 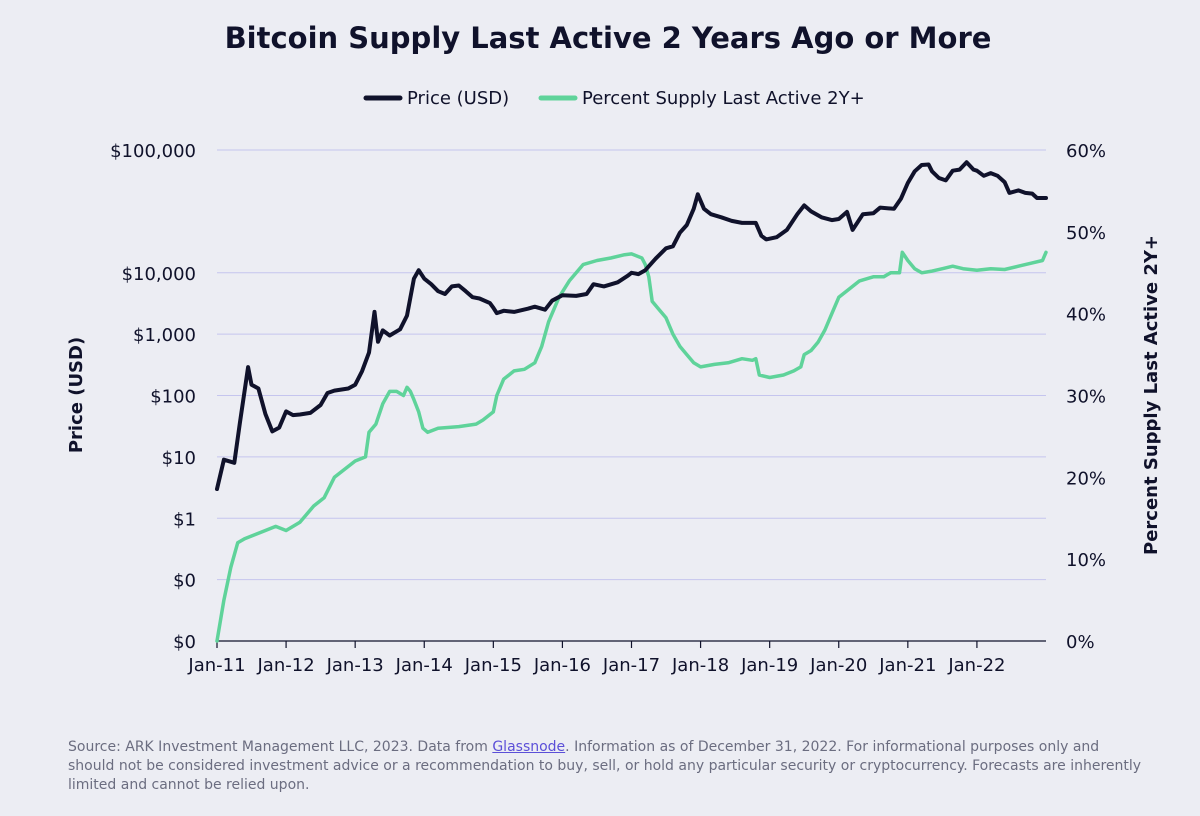 What do you see at coordinates (1080, 642) in the screenshot?
I see `y-right-tick-label: 0%` at bounding box center [1080, 642].